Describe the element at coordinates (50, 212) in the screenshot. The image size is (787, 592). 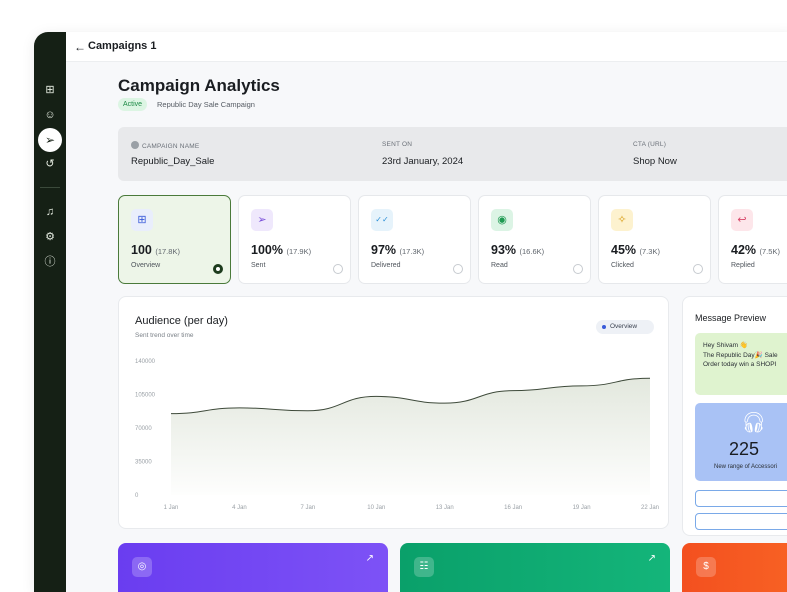
I see `bell-icon: ♫` at that location.